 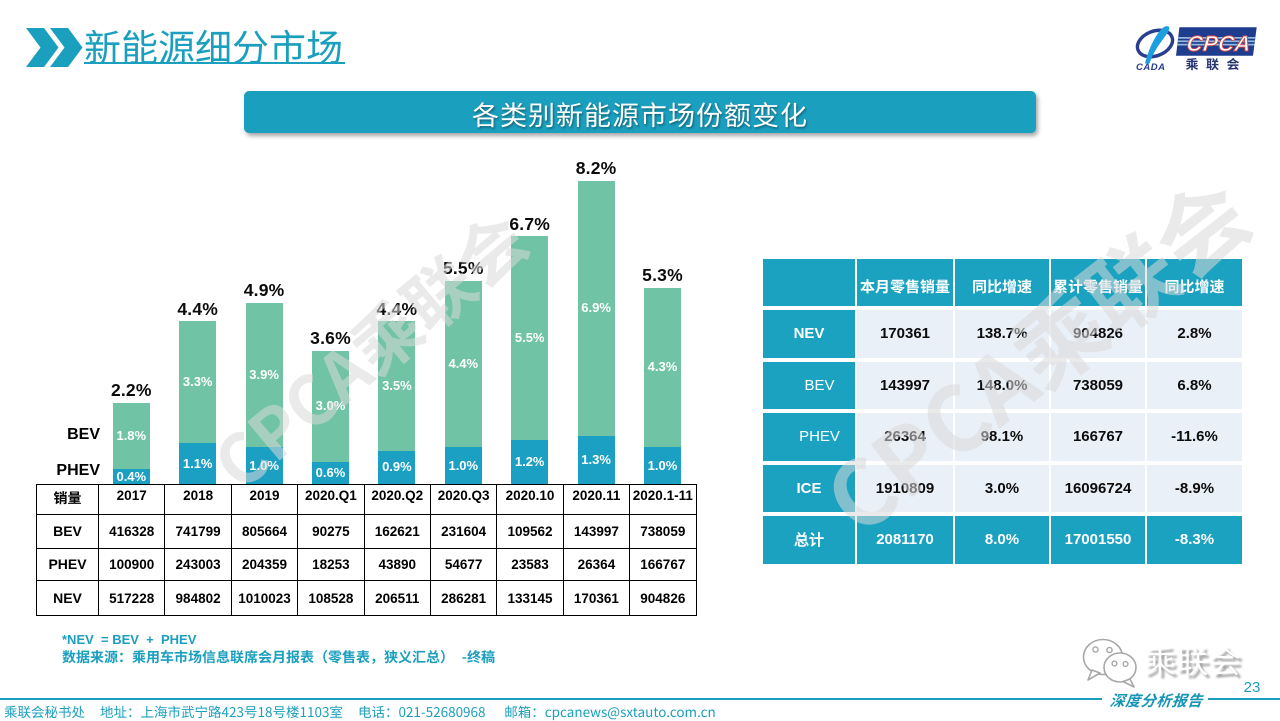 I want to click on svg-text: CPCA, so click(x=1218, y=43).